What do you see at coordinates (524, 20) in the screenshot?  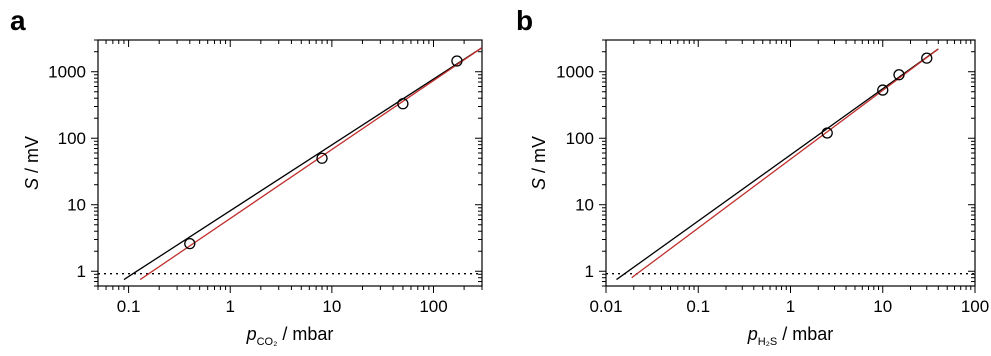 I see `panel-letter: b` at bounding box center [524, 20].